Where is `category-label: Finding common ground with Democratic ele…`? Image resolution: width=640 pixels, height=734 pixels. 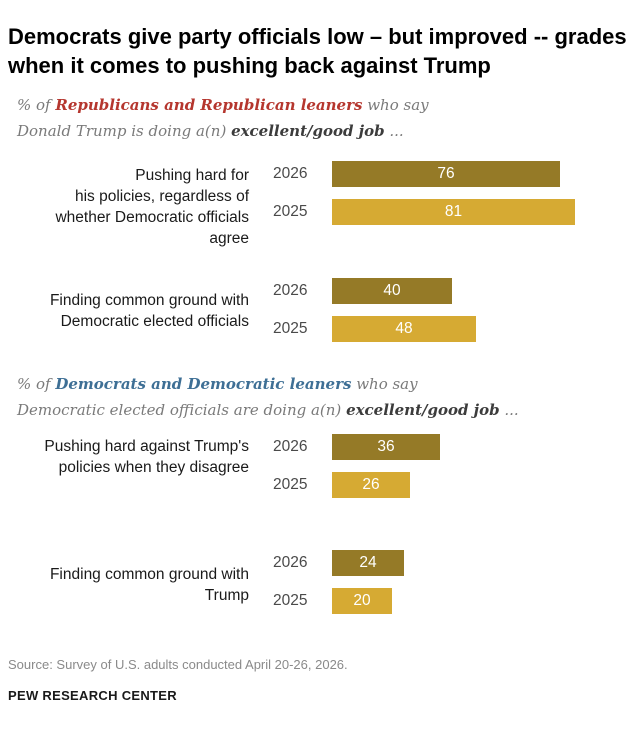
category-label: Finding common ground with Democratic ele… is located at coordinates (149, 311).